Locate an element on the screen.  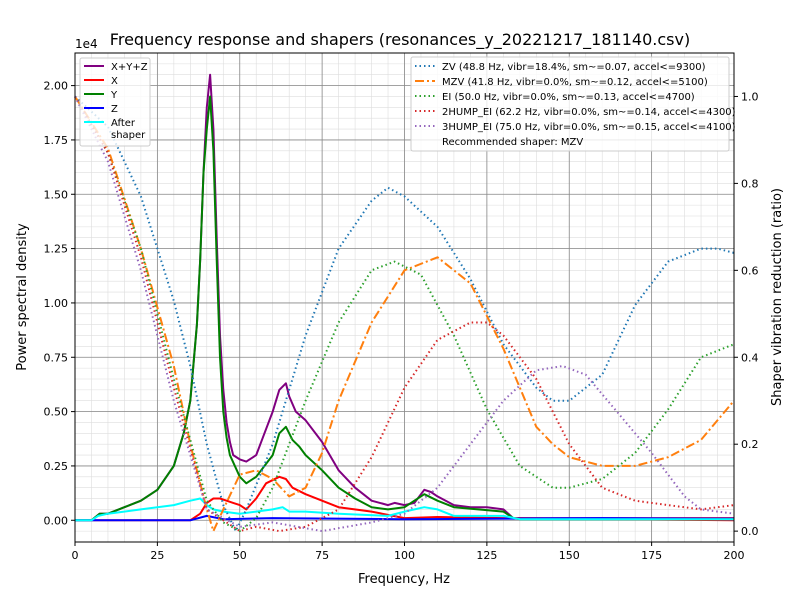
series-x is located at coordinates (405, 498).